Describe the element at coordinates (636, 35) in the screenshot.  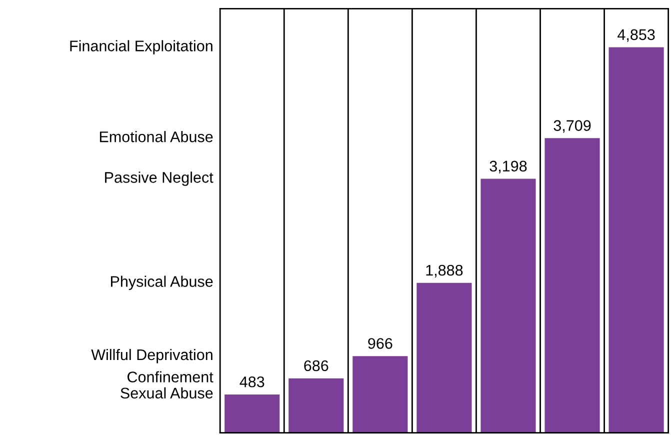
I see `data-label: 4,853` at that location.